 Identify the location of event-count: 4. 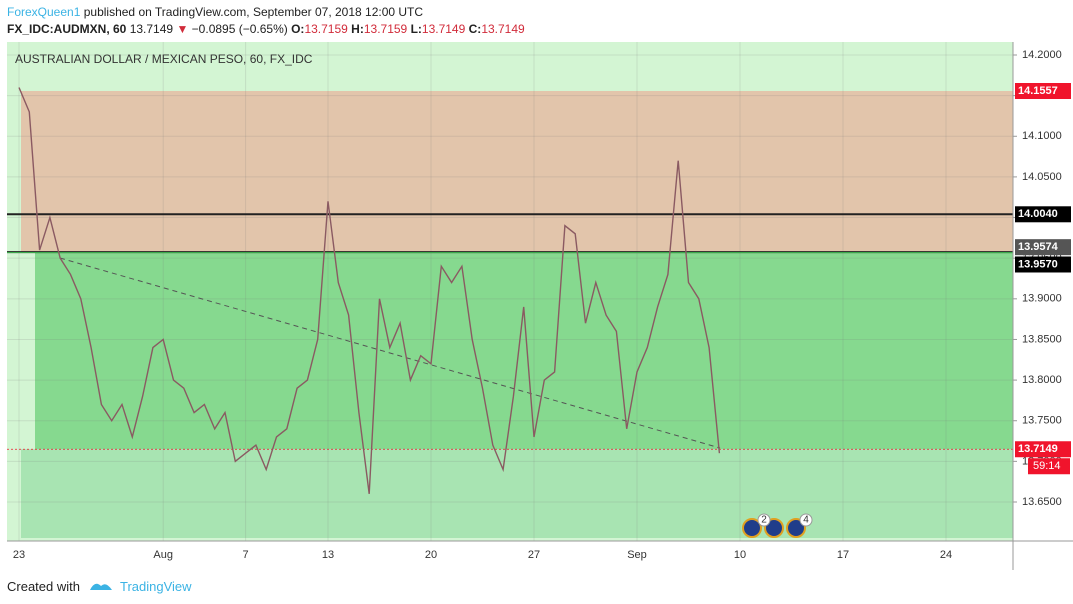
(806, 520).